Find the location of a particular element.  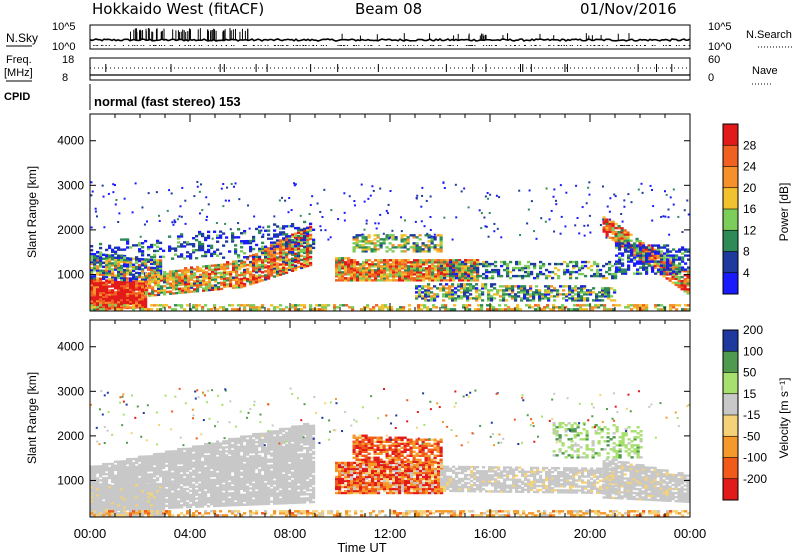

cpid-label: CPID is located at coordinates (17, 97).